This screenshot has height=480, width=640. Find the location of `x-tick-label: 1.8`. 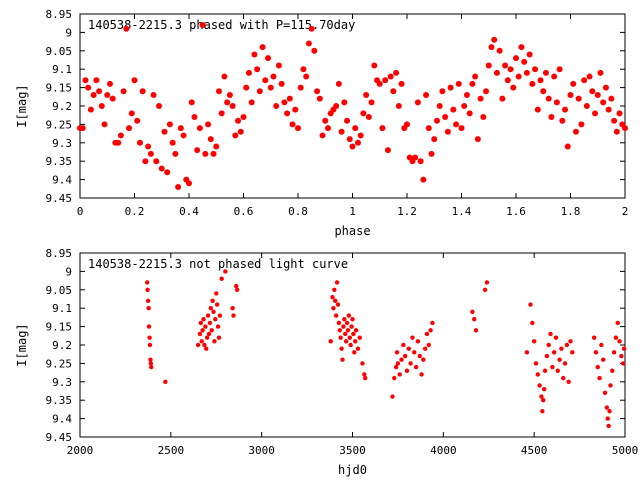

x-tick-label: 1.8 is located at coordinates (571, 211).